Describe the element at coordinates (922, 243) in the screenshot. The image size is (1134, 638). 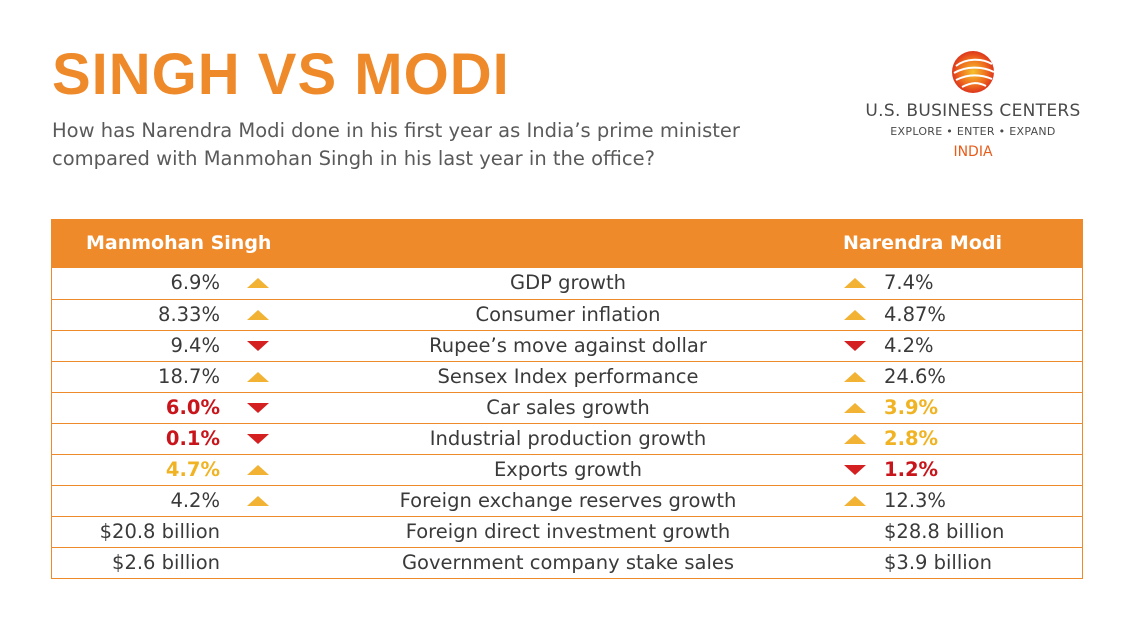
I see `header-modi: Narendra Modi` at that location.